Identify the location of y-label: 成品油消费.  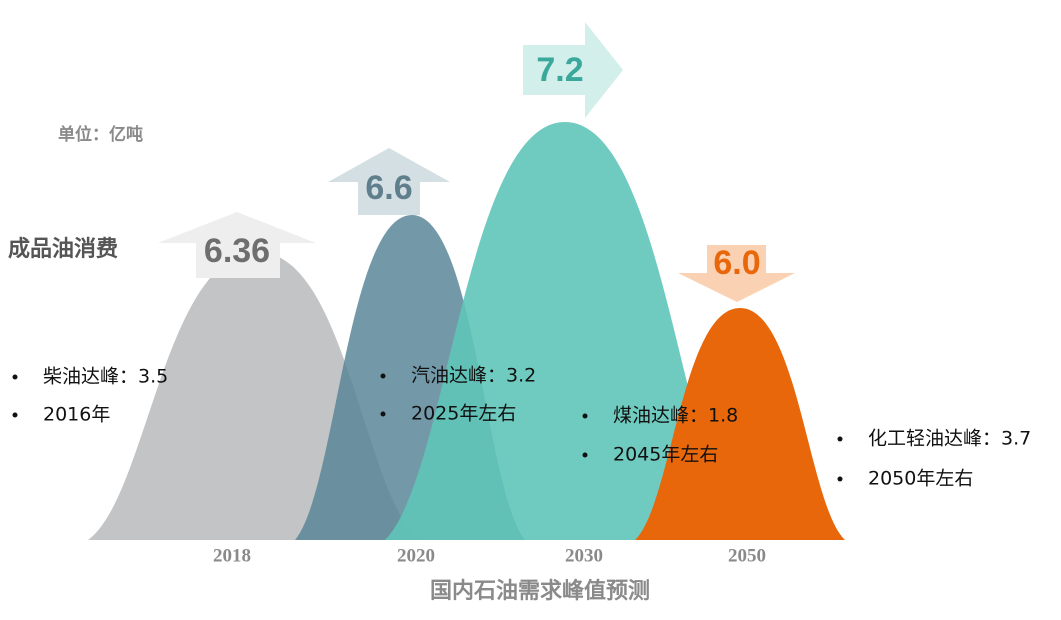
(63, 249).